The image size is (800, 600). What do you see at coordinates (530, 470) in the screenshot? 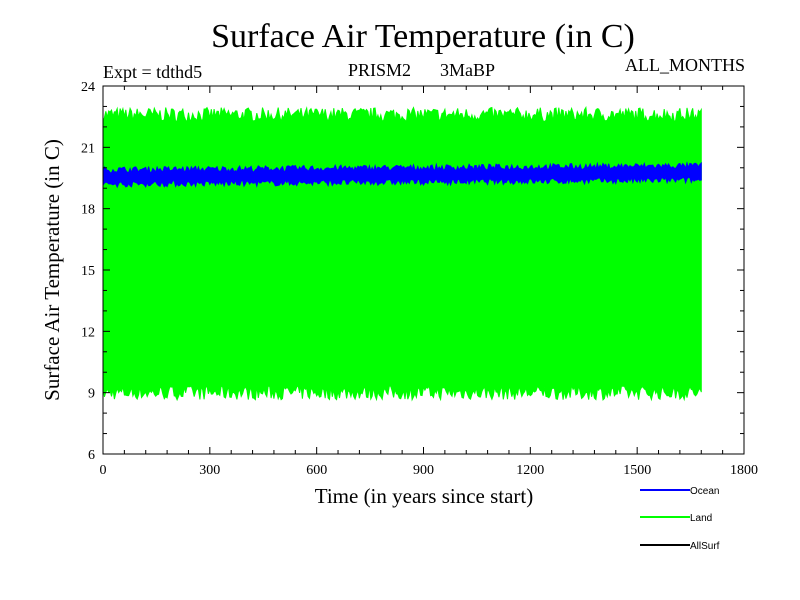
I see `x-tick-label: 1200` at bounding box center [530, 470].